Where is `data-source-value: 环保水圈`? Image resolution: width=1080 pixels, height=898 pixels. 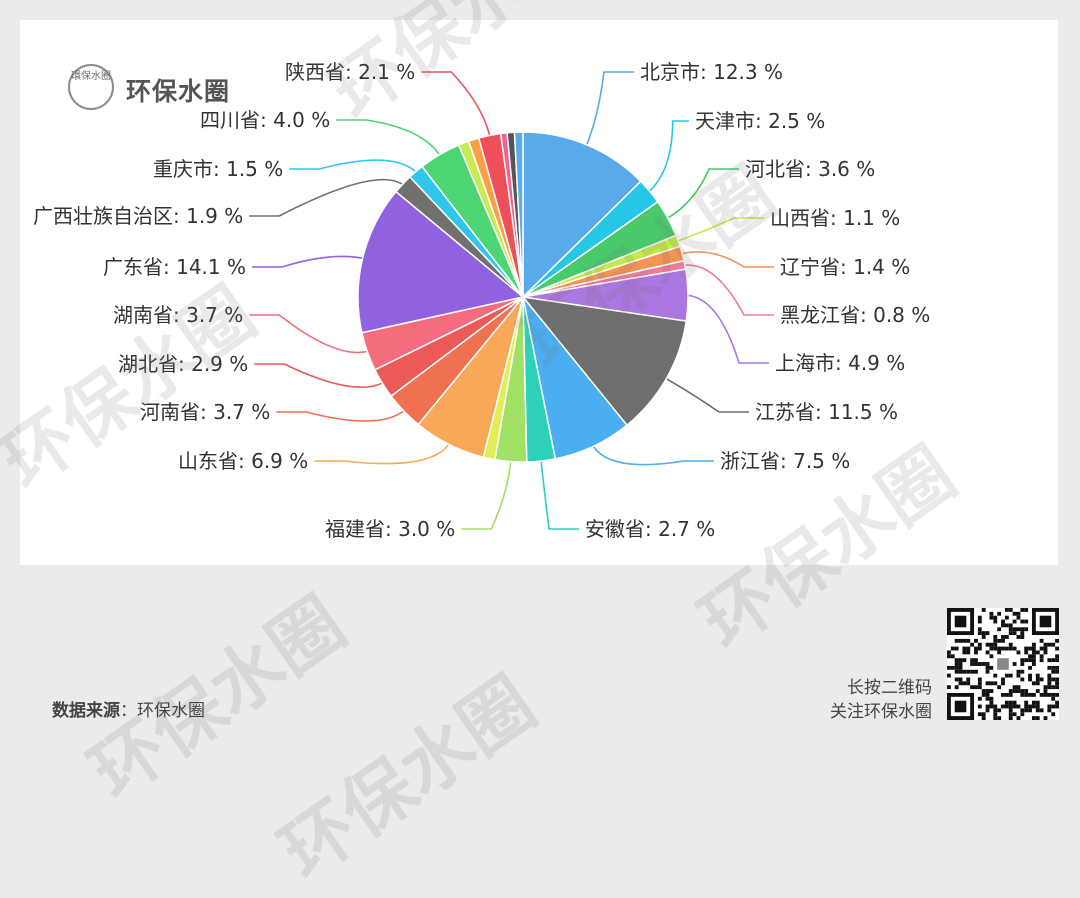 data-source-value: 环保水圈 is located at coordinates (171, 711).